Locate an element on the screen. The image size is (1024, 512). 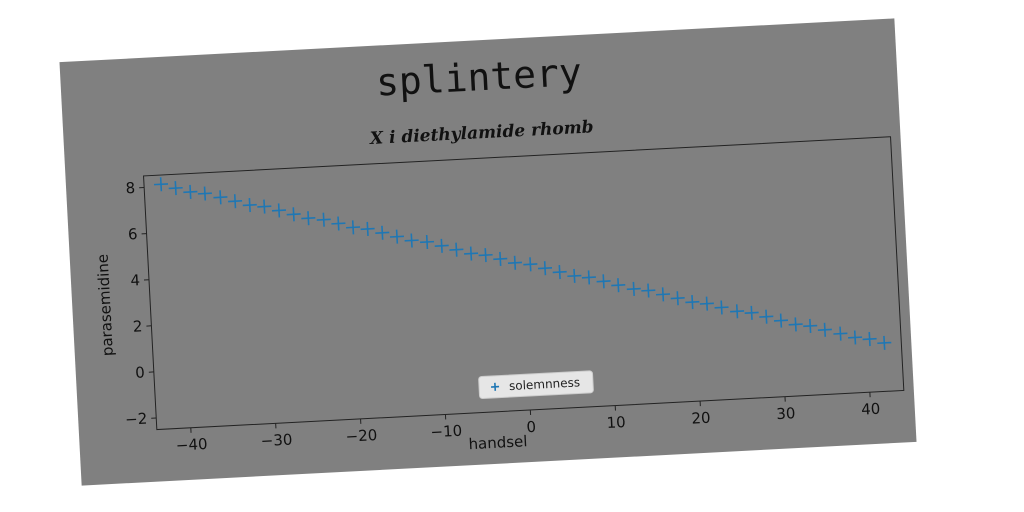
legend-entry-solemnness: solemnness is located at coordinates (545, 384).